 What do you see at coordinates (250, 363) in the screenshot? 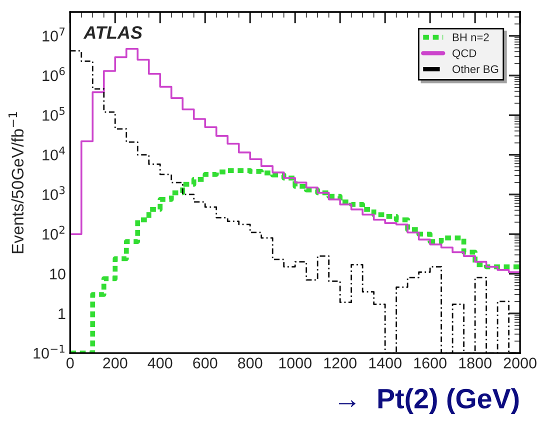
I see `x-tick-label: 800` at bounding box center [250, 363].